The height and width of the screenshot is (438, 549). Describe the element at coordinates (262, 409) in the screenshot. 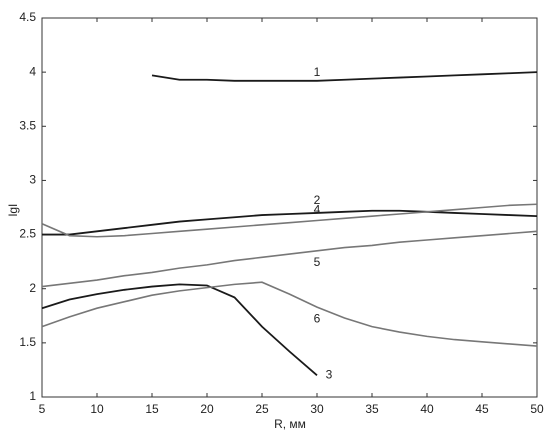

I see `x-tick-label: 25` at that location.